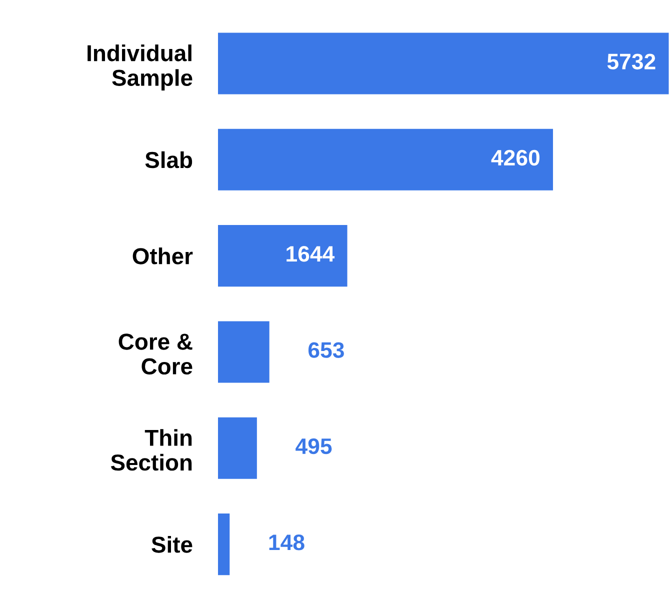 The height and width of the screenshot is (602, 671). What do you see at coordinates (314, 446) in the screenshot?
I see `data-label: 495` at bounding box center [314, 446].